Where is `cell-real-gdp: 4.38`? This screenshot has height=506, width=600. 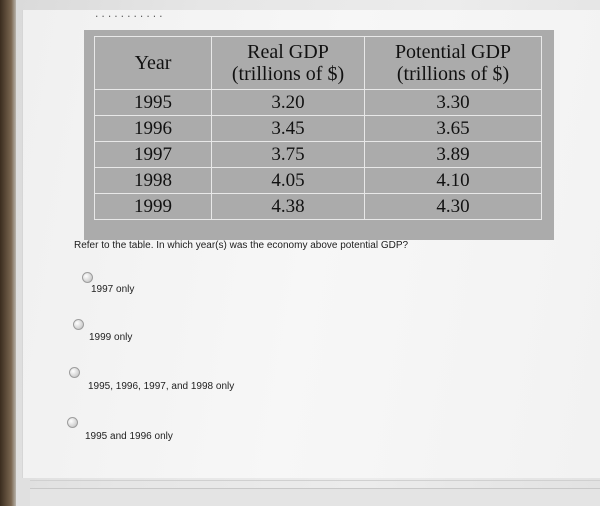
cell-real-gdp: 4.38 is located at coordinates (288, 206).